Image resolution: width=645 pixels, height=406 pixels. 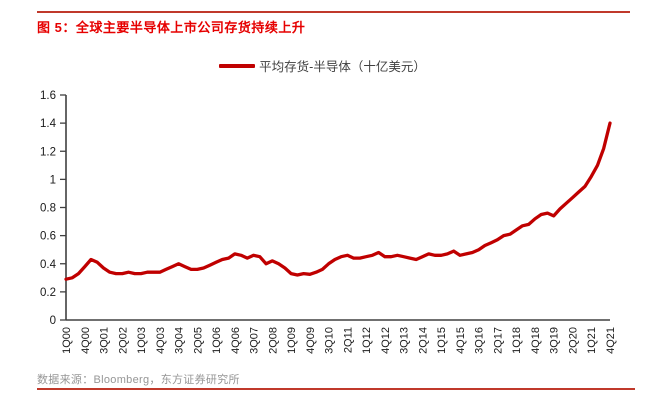 What do you see at coordinates (138, 380) in the screenshot?
I see `data-source-note: 数据来源：Bloomberg，东方证券研究所` at bounding box center [138, 380].